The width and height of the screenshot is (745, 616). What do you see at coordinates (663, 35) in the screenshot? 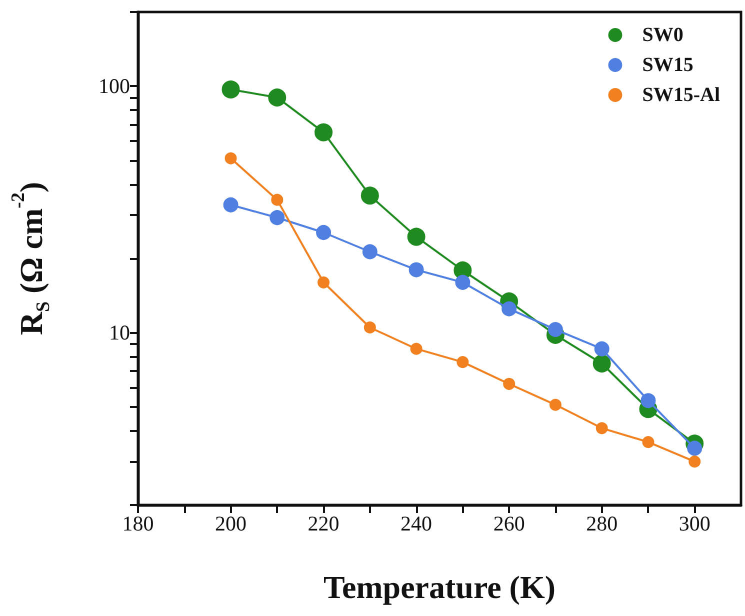
I see `legend-label: SW0` at bounding box center [663, 35].